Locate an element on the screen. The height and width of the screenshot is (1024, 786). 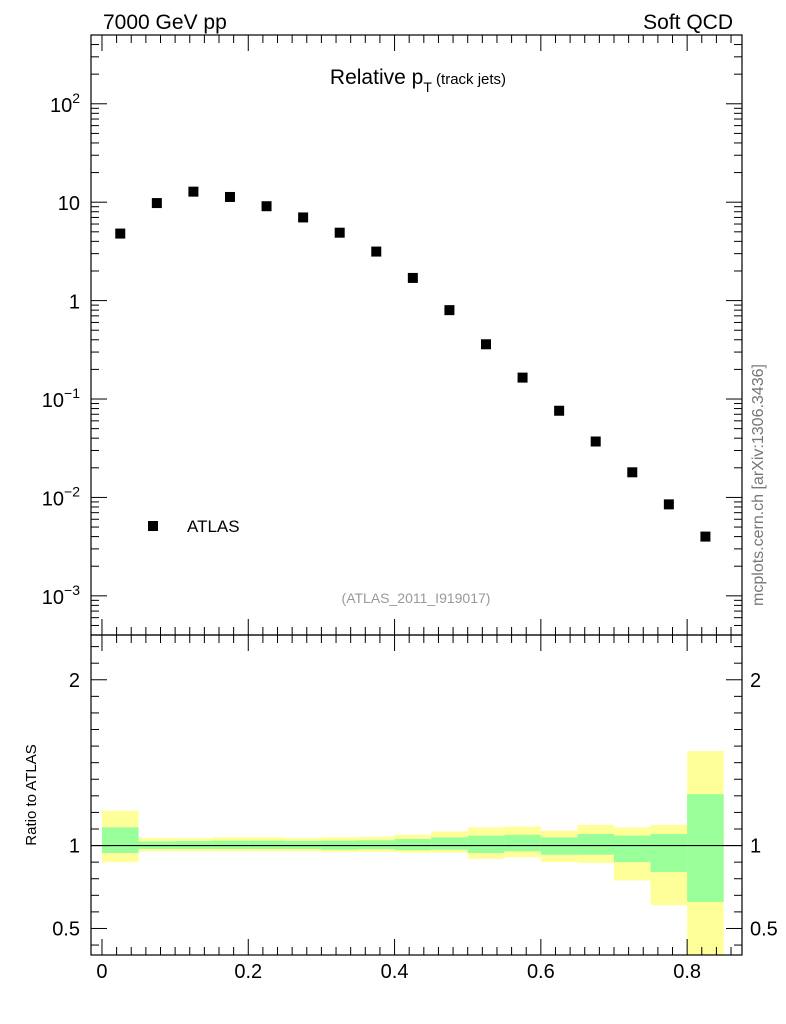
legend-marker is located at coordinates (153, 526).